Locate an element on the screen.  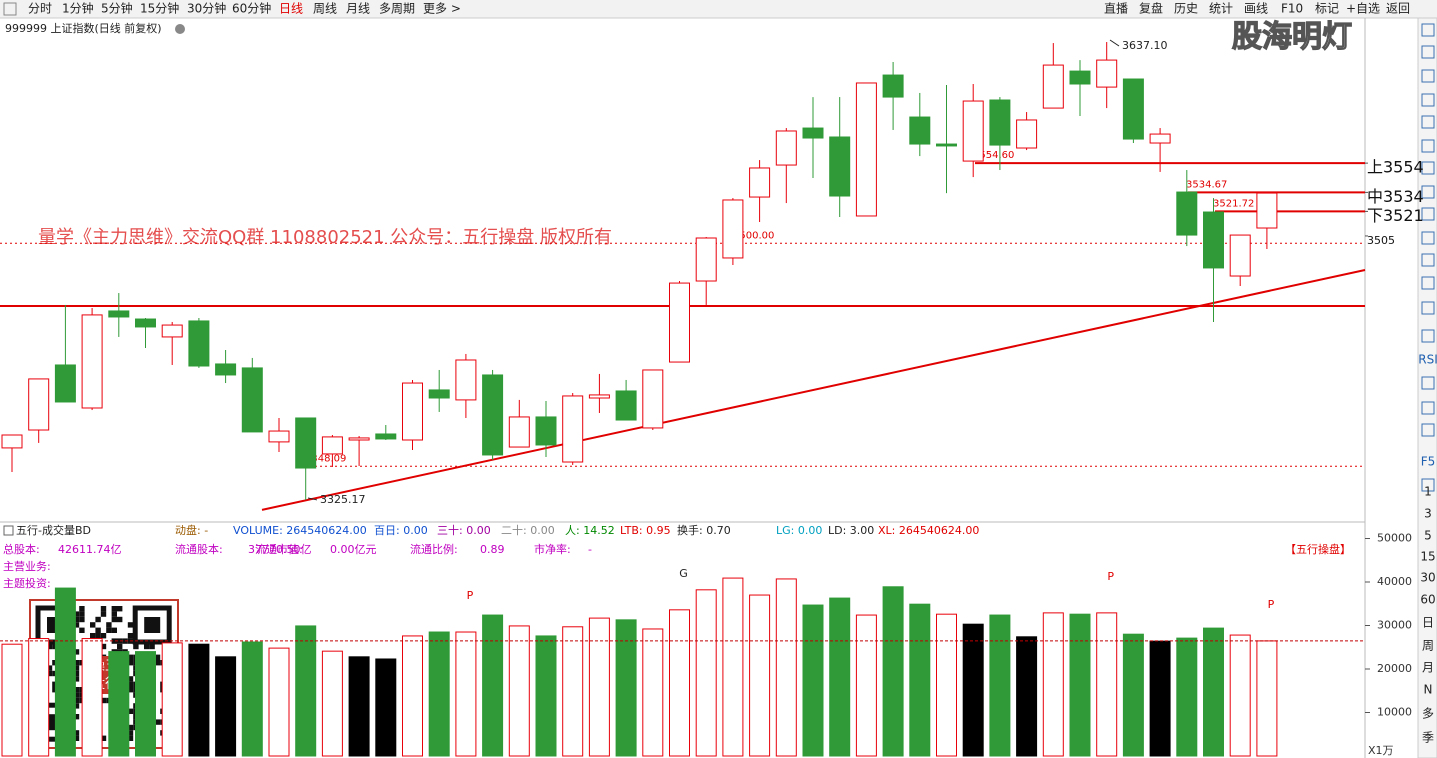
stock-info: 37770.50亿 is located at coordinates (280, 549).